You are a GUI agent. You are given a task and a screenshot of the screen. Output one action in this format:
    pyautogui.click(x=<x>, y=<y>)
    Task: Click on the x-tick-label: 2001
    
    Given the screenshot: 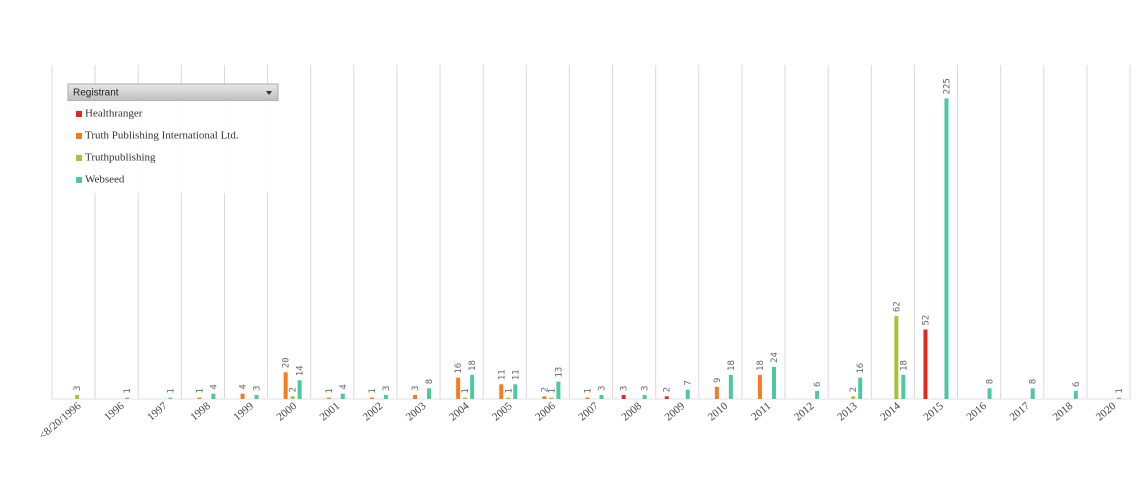 What is the action you would take?
    pyautogui.click(x=330, y=411)
    